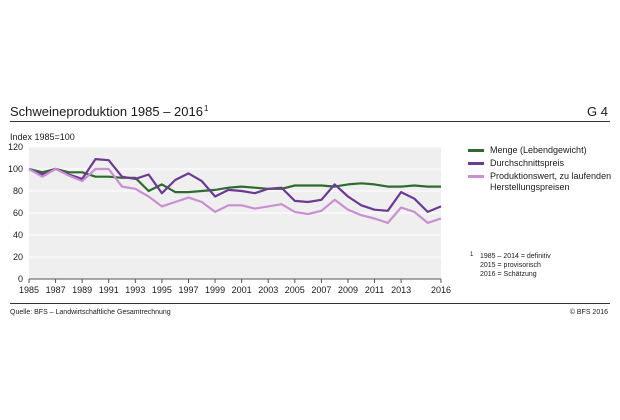  Describe the element at coordinates (162, 290) in the screenshot. I see `x-tick-label: 1995` at that location.